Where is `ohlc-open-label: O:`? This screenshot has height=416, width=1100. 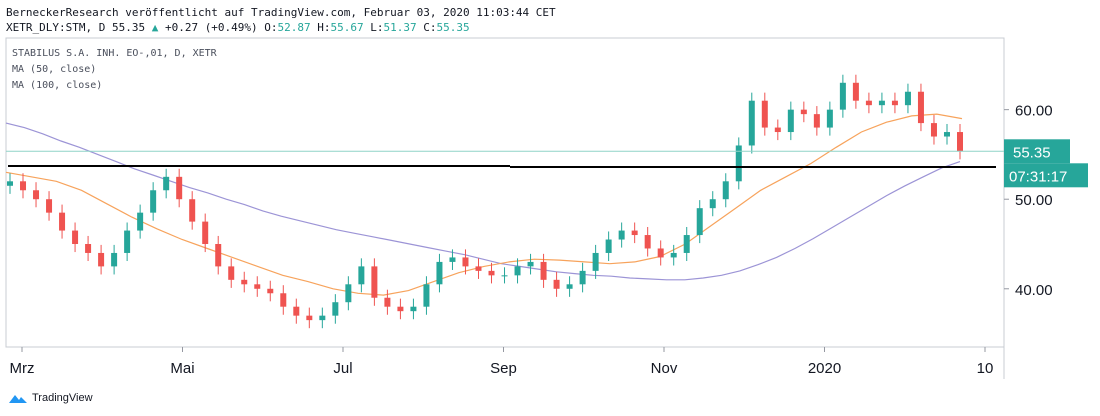
ohlc-open-label: O: is located at coordinates (271, 27).